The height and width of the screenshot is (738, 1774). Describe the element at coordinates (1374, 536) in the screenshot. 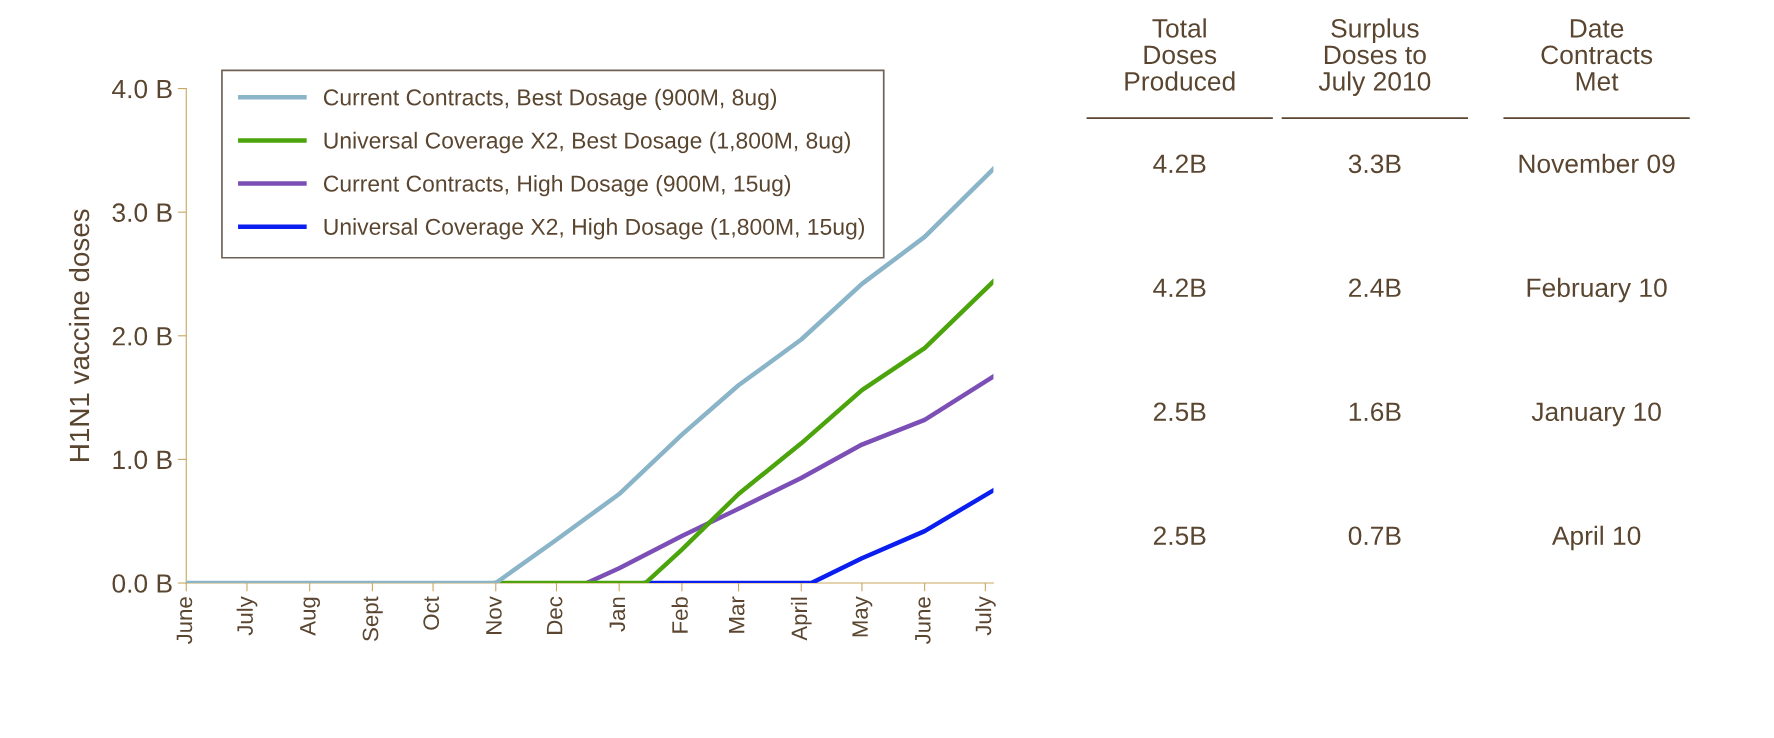

I see `text: 0.7B` at that location.